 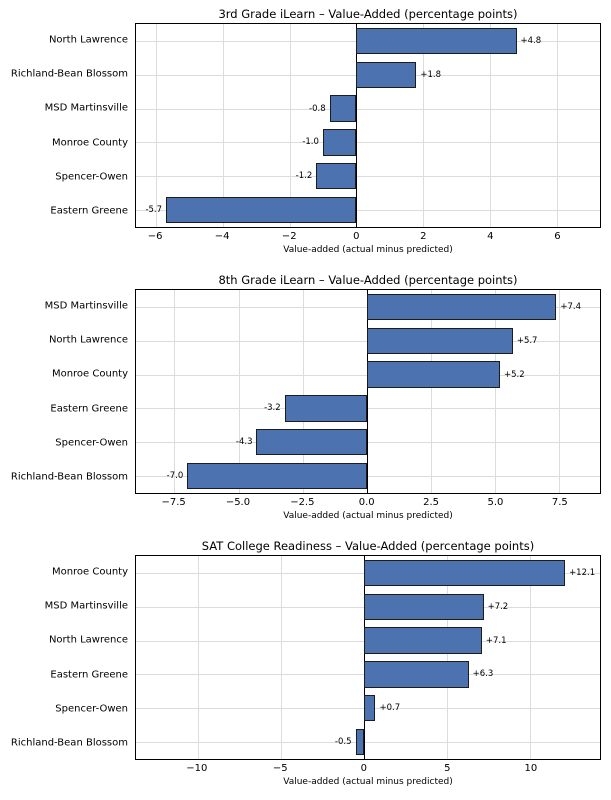 What do you see at coordinates (366, 502) in the screenshot?
I see `x-tick-label: 0.0` at bounding box center [366, 502].